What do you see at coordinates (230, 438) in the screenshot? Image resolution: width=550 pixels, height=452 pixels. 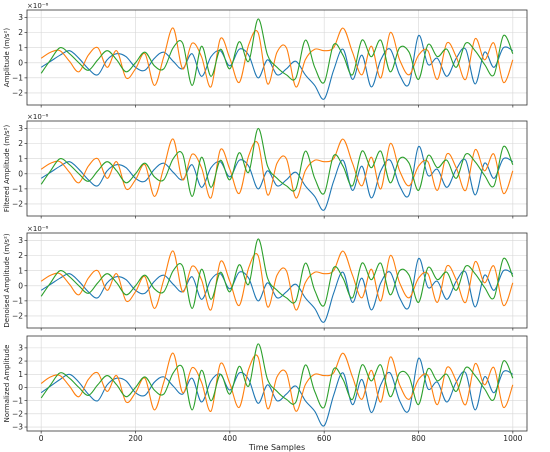 I see `x-tick-label: 400` at bounding box center [230, 438].